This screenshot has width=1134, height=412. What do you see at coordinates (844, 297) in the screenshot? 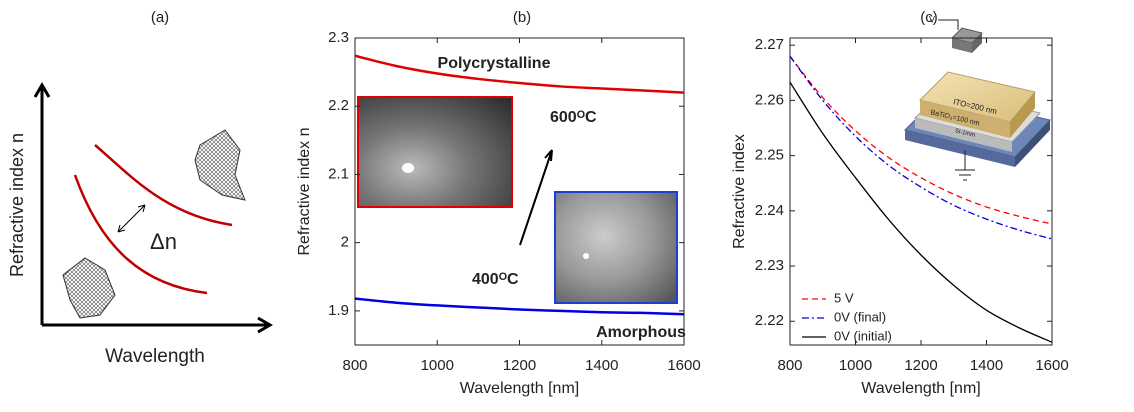
I see `legend-label: 5 V` at bounding box center [844, 297].